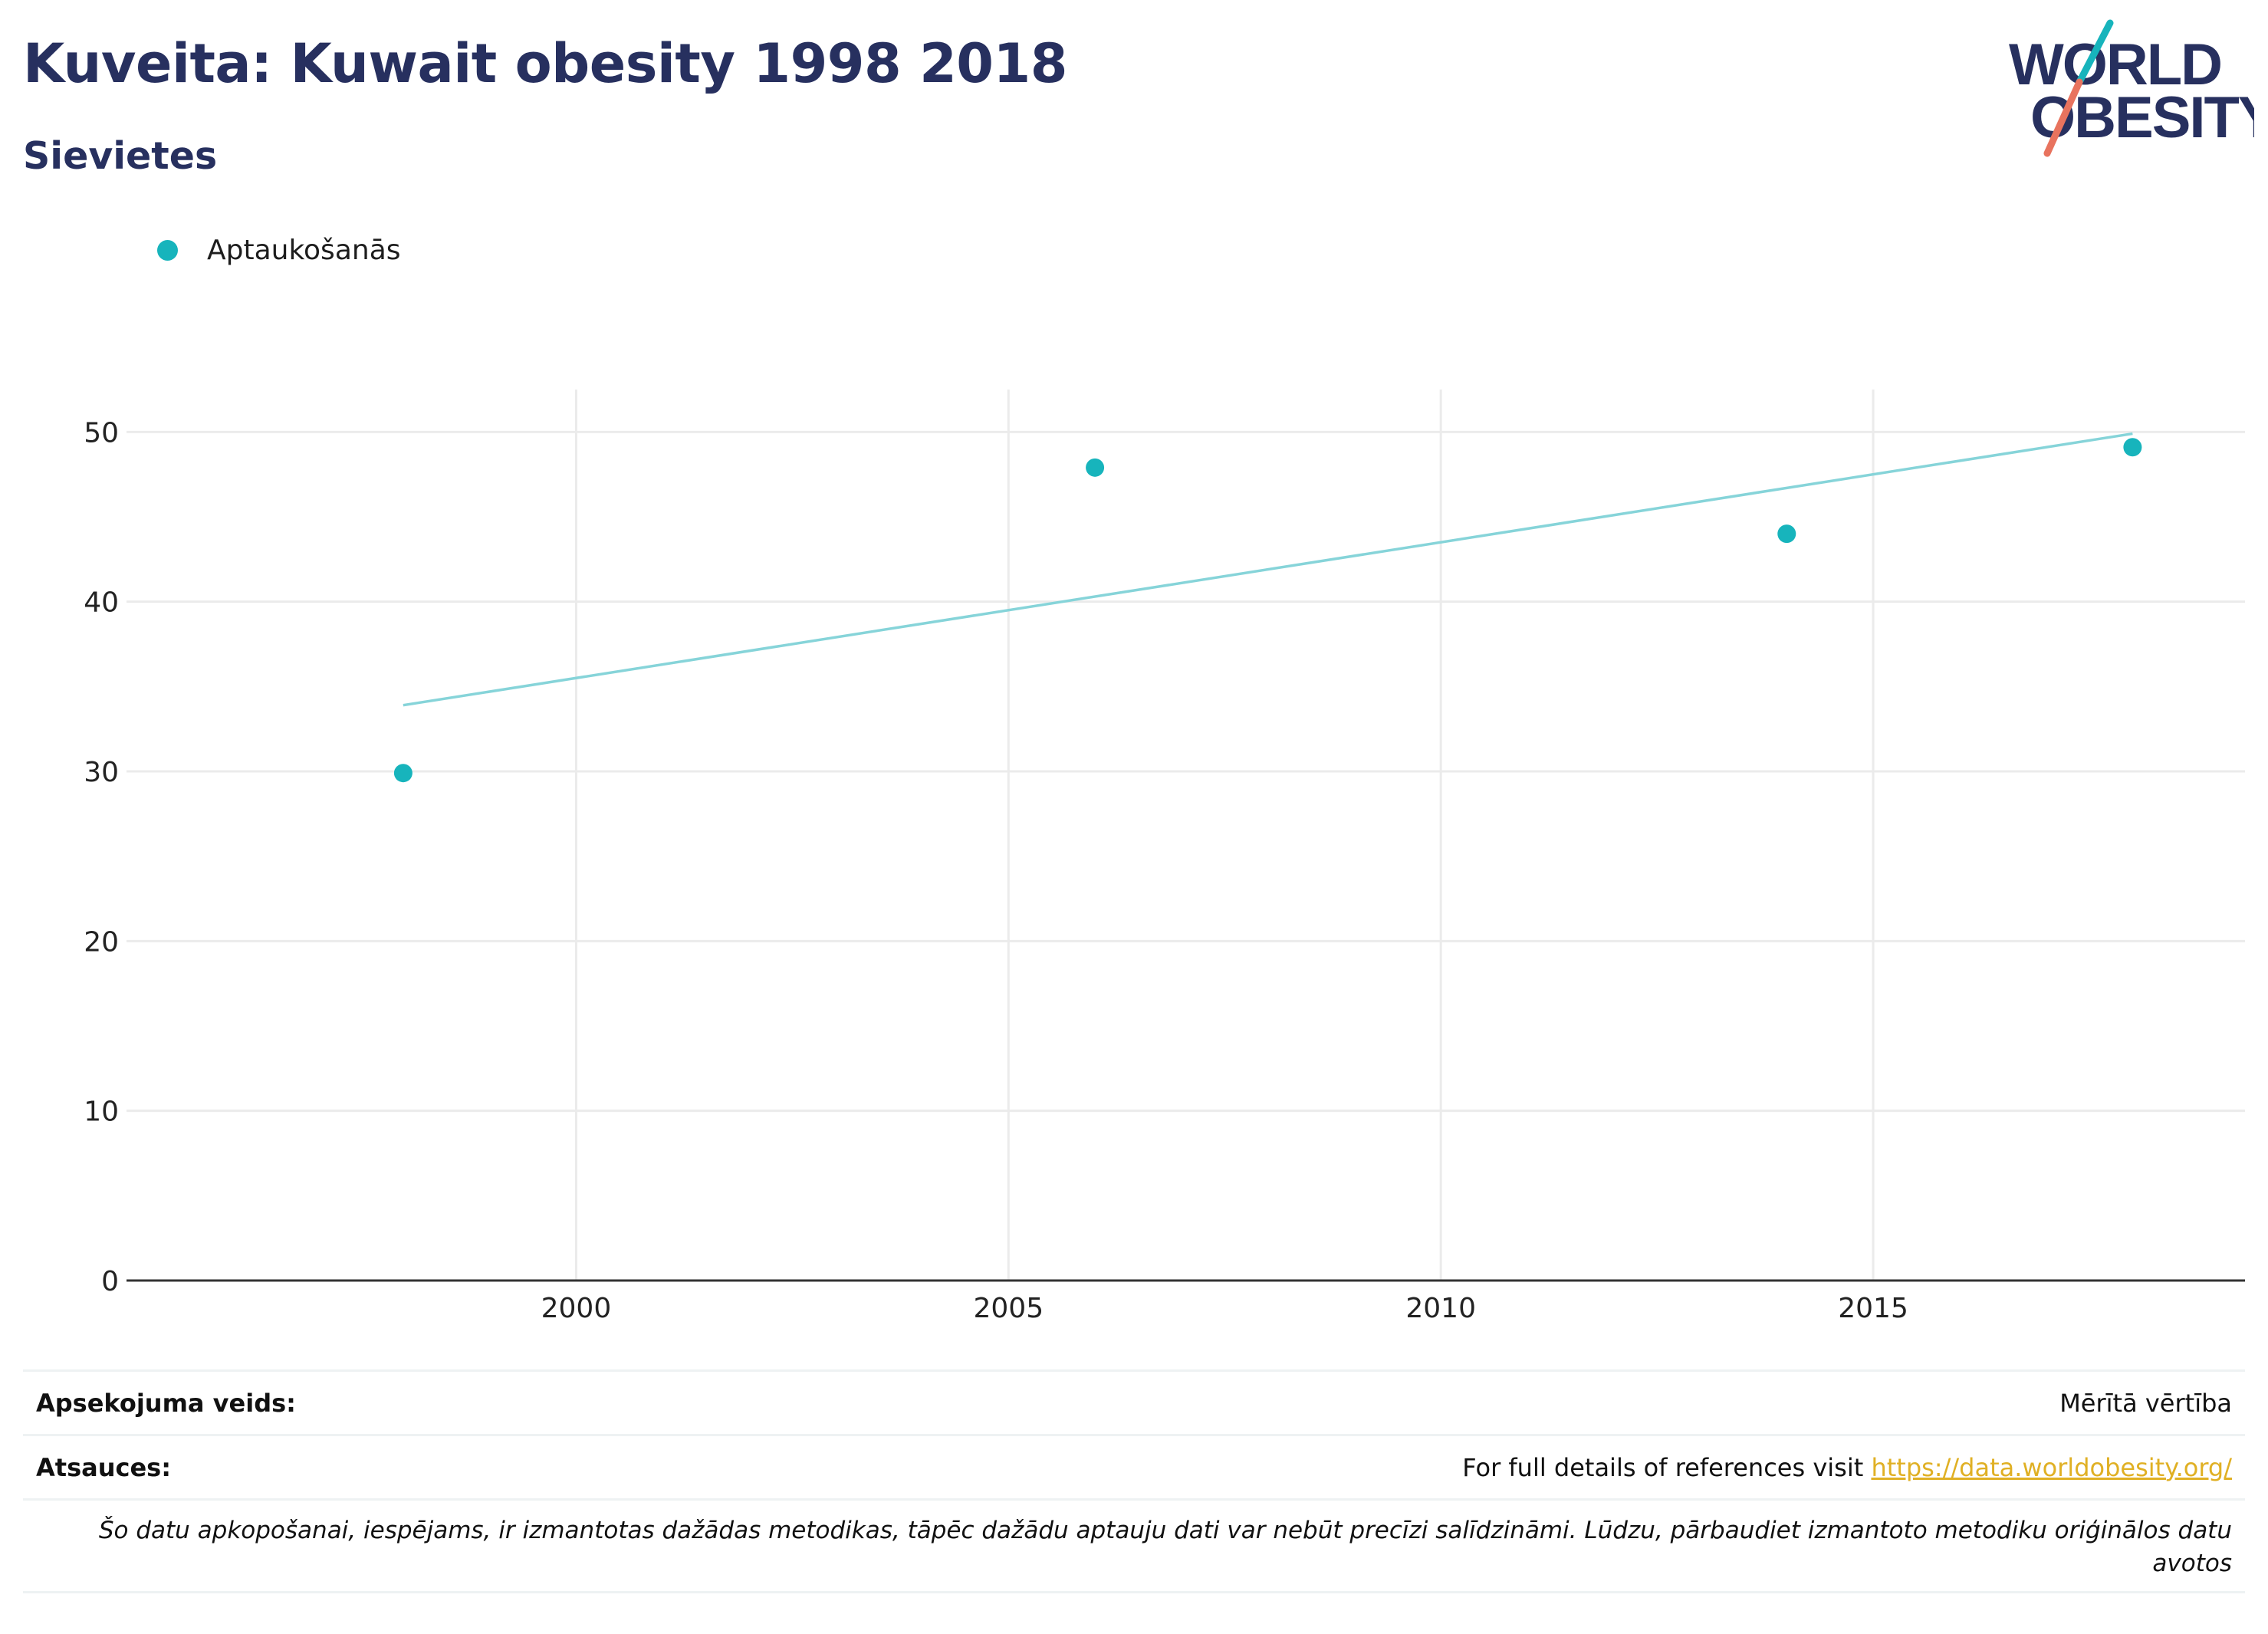 The image size is (2268, 1634). I want to click on trend-layer, so click(1268, 569).